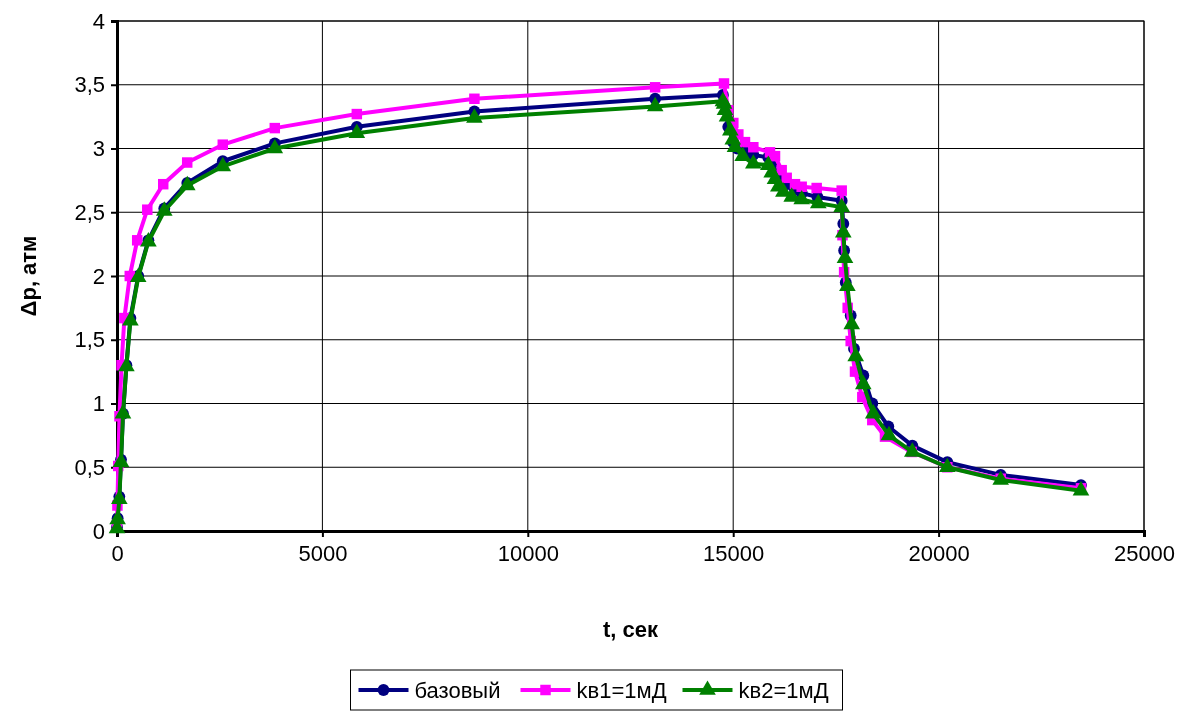  What do you see at coordinates (117, 553) in the screenshot?
I see `x-tick-label: 0` at bounding box center [117, 553].